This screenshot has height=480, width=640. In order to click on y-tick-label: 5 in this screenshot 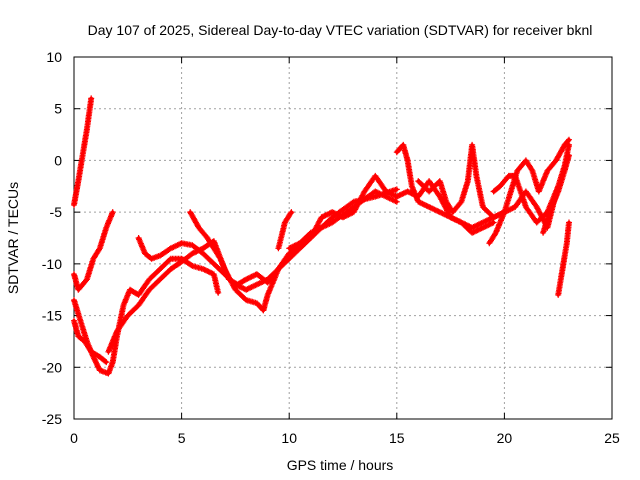, I will do `click(58, 109)`.